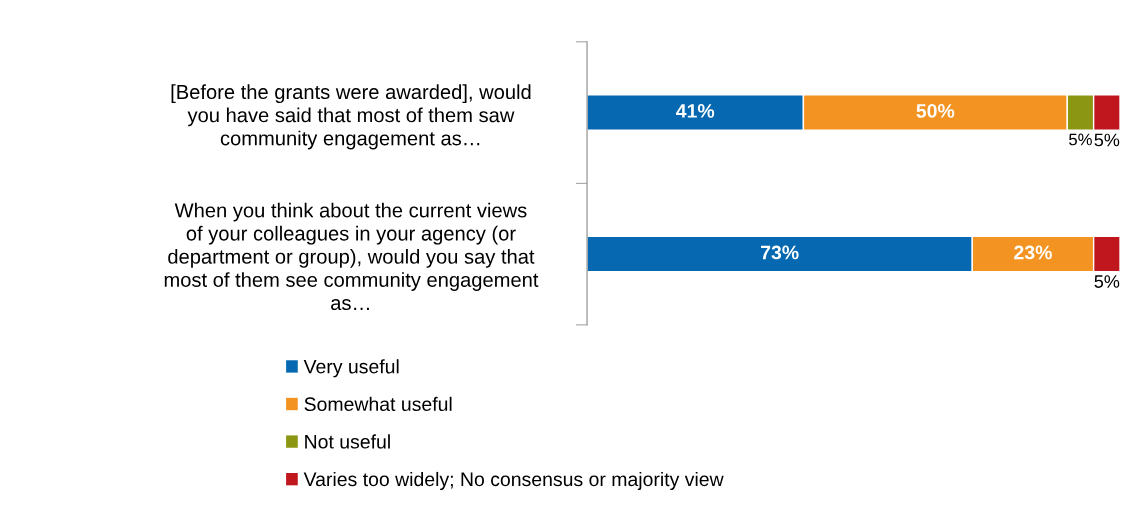 The height and width of the screenshot is (510, 1143). Describe the element at coordinates (347, 441) in the screenshot. I see `legend-label: Not useful` at that location.